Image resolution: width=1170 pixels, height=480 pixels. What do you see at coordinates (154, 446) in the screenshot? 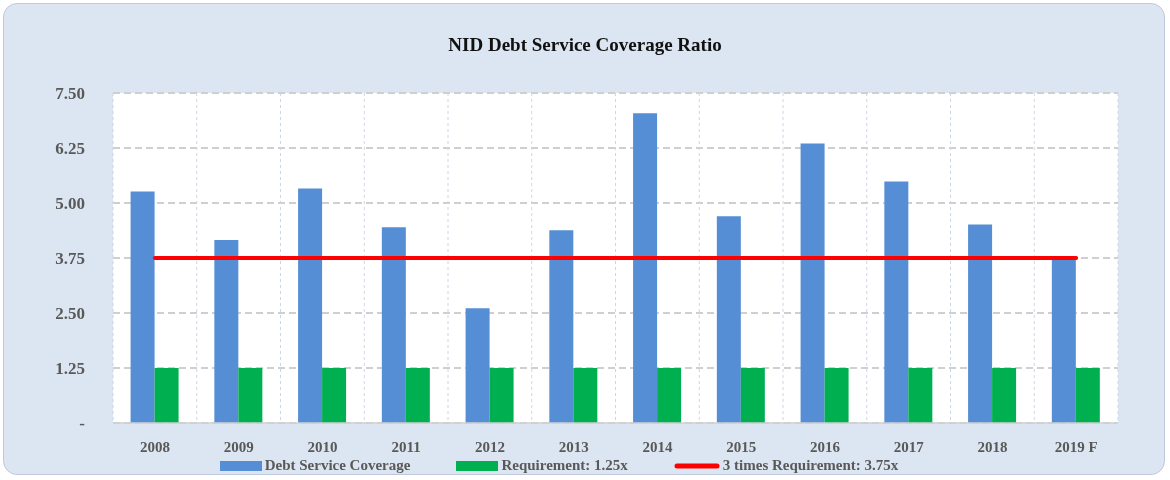
I see `x-tick-label: 2008` at bounding box center [154, 446].